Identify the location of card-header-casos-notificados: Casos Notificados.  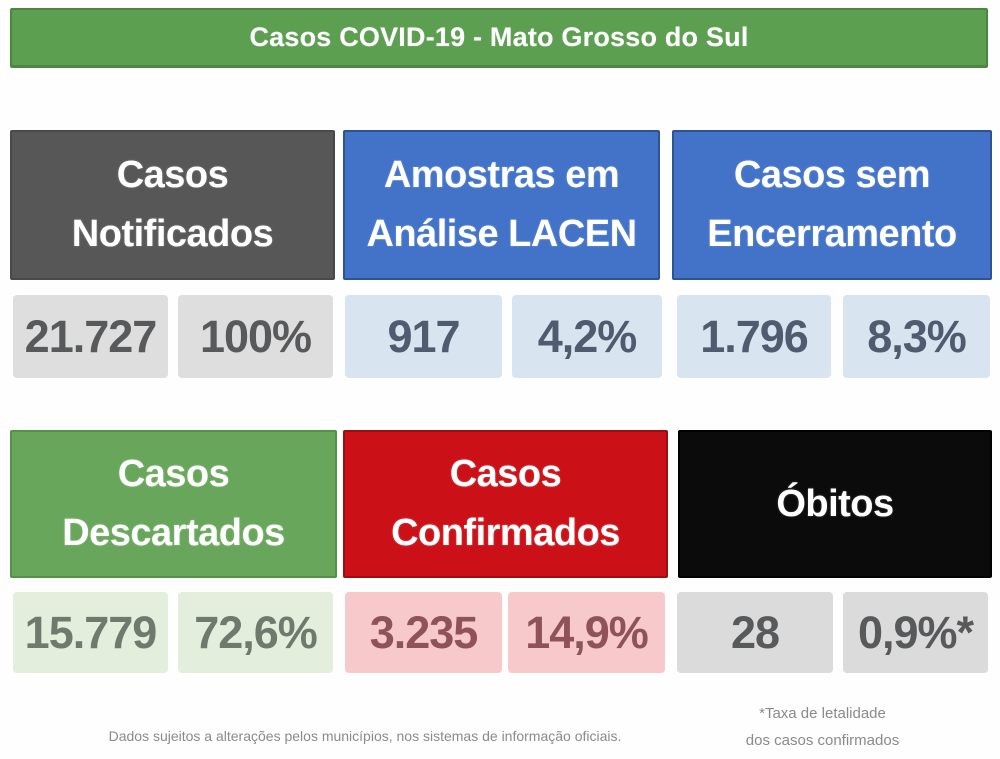
(172, 205).